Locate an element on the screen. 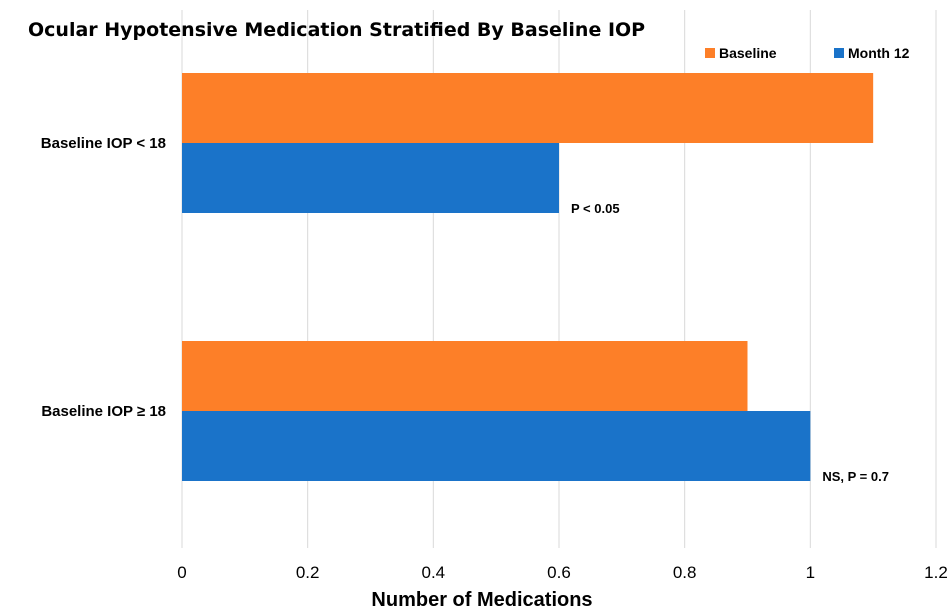 The height and width of the screenshot is (614, 951). x-tick-label: 0.2 is located at coordinates (308, 572).